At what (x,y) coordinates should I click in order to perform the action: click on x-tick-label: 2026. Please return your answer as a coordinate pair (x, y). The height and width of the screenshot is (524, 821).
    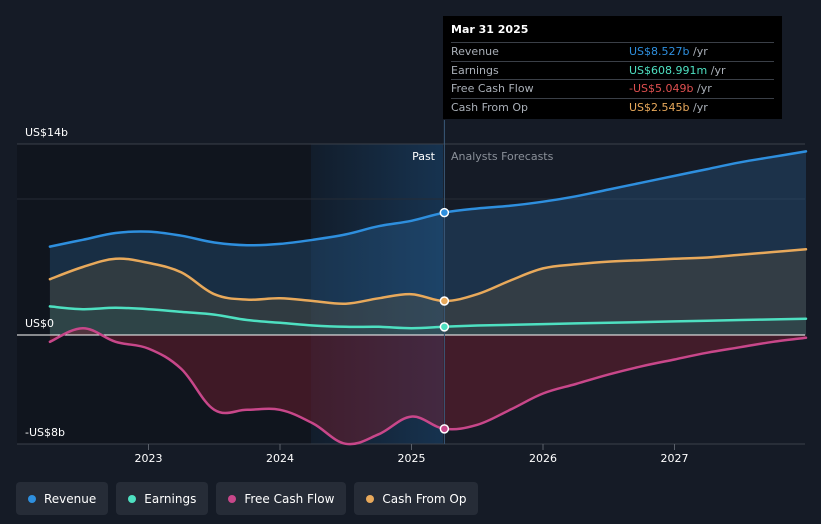
    Looking at the image, I should click on (543, 458).